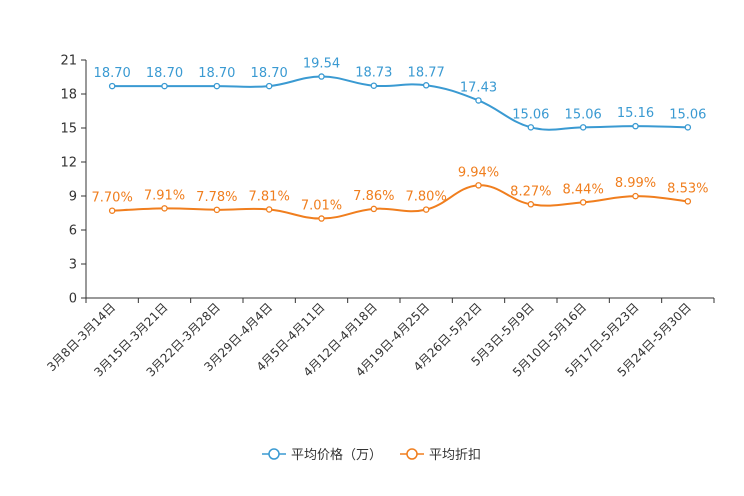 This screenshot has width=744, height=496. What do you see at coordinates (583, 189) in the screenshot?
I see `data-label-discount: 8.44%` at bounding box center [583, 189].